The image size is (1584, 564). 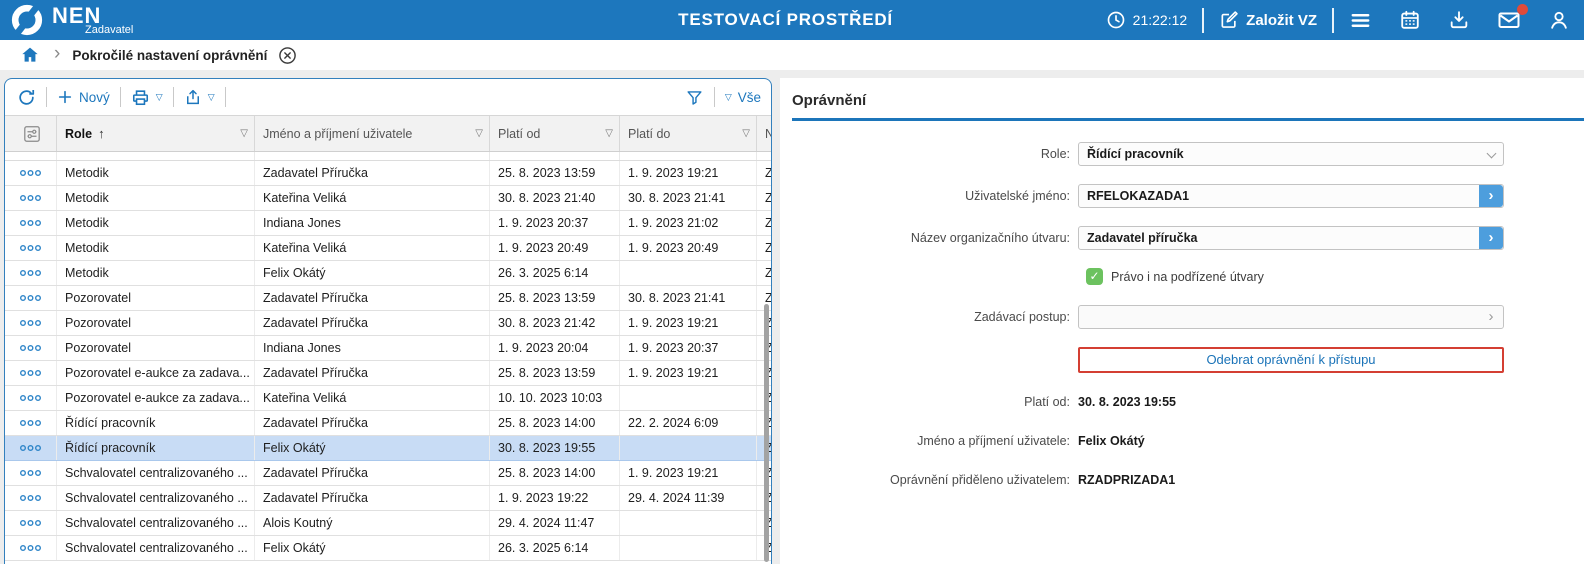 What do you see at coordinates (1111, 441) in the screenshot?
I see `user-fullname-value: Felix Okátý` at bounding box center [1111, 441].